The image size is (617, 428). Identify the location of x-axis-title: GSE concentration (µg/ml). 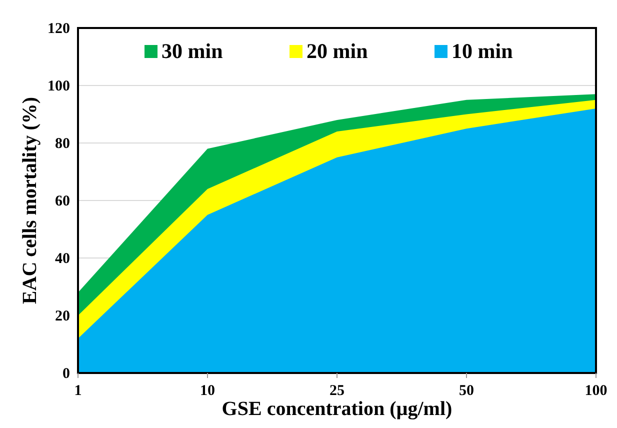
(337, 409).